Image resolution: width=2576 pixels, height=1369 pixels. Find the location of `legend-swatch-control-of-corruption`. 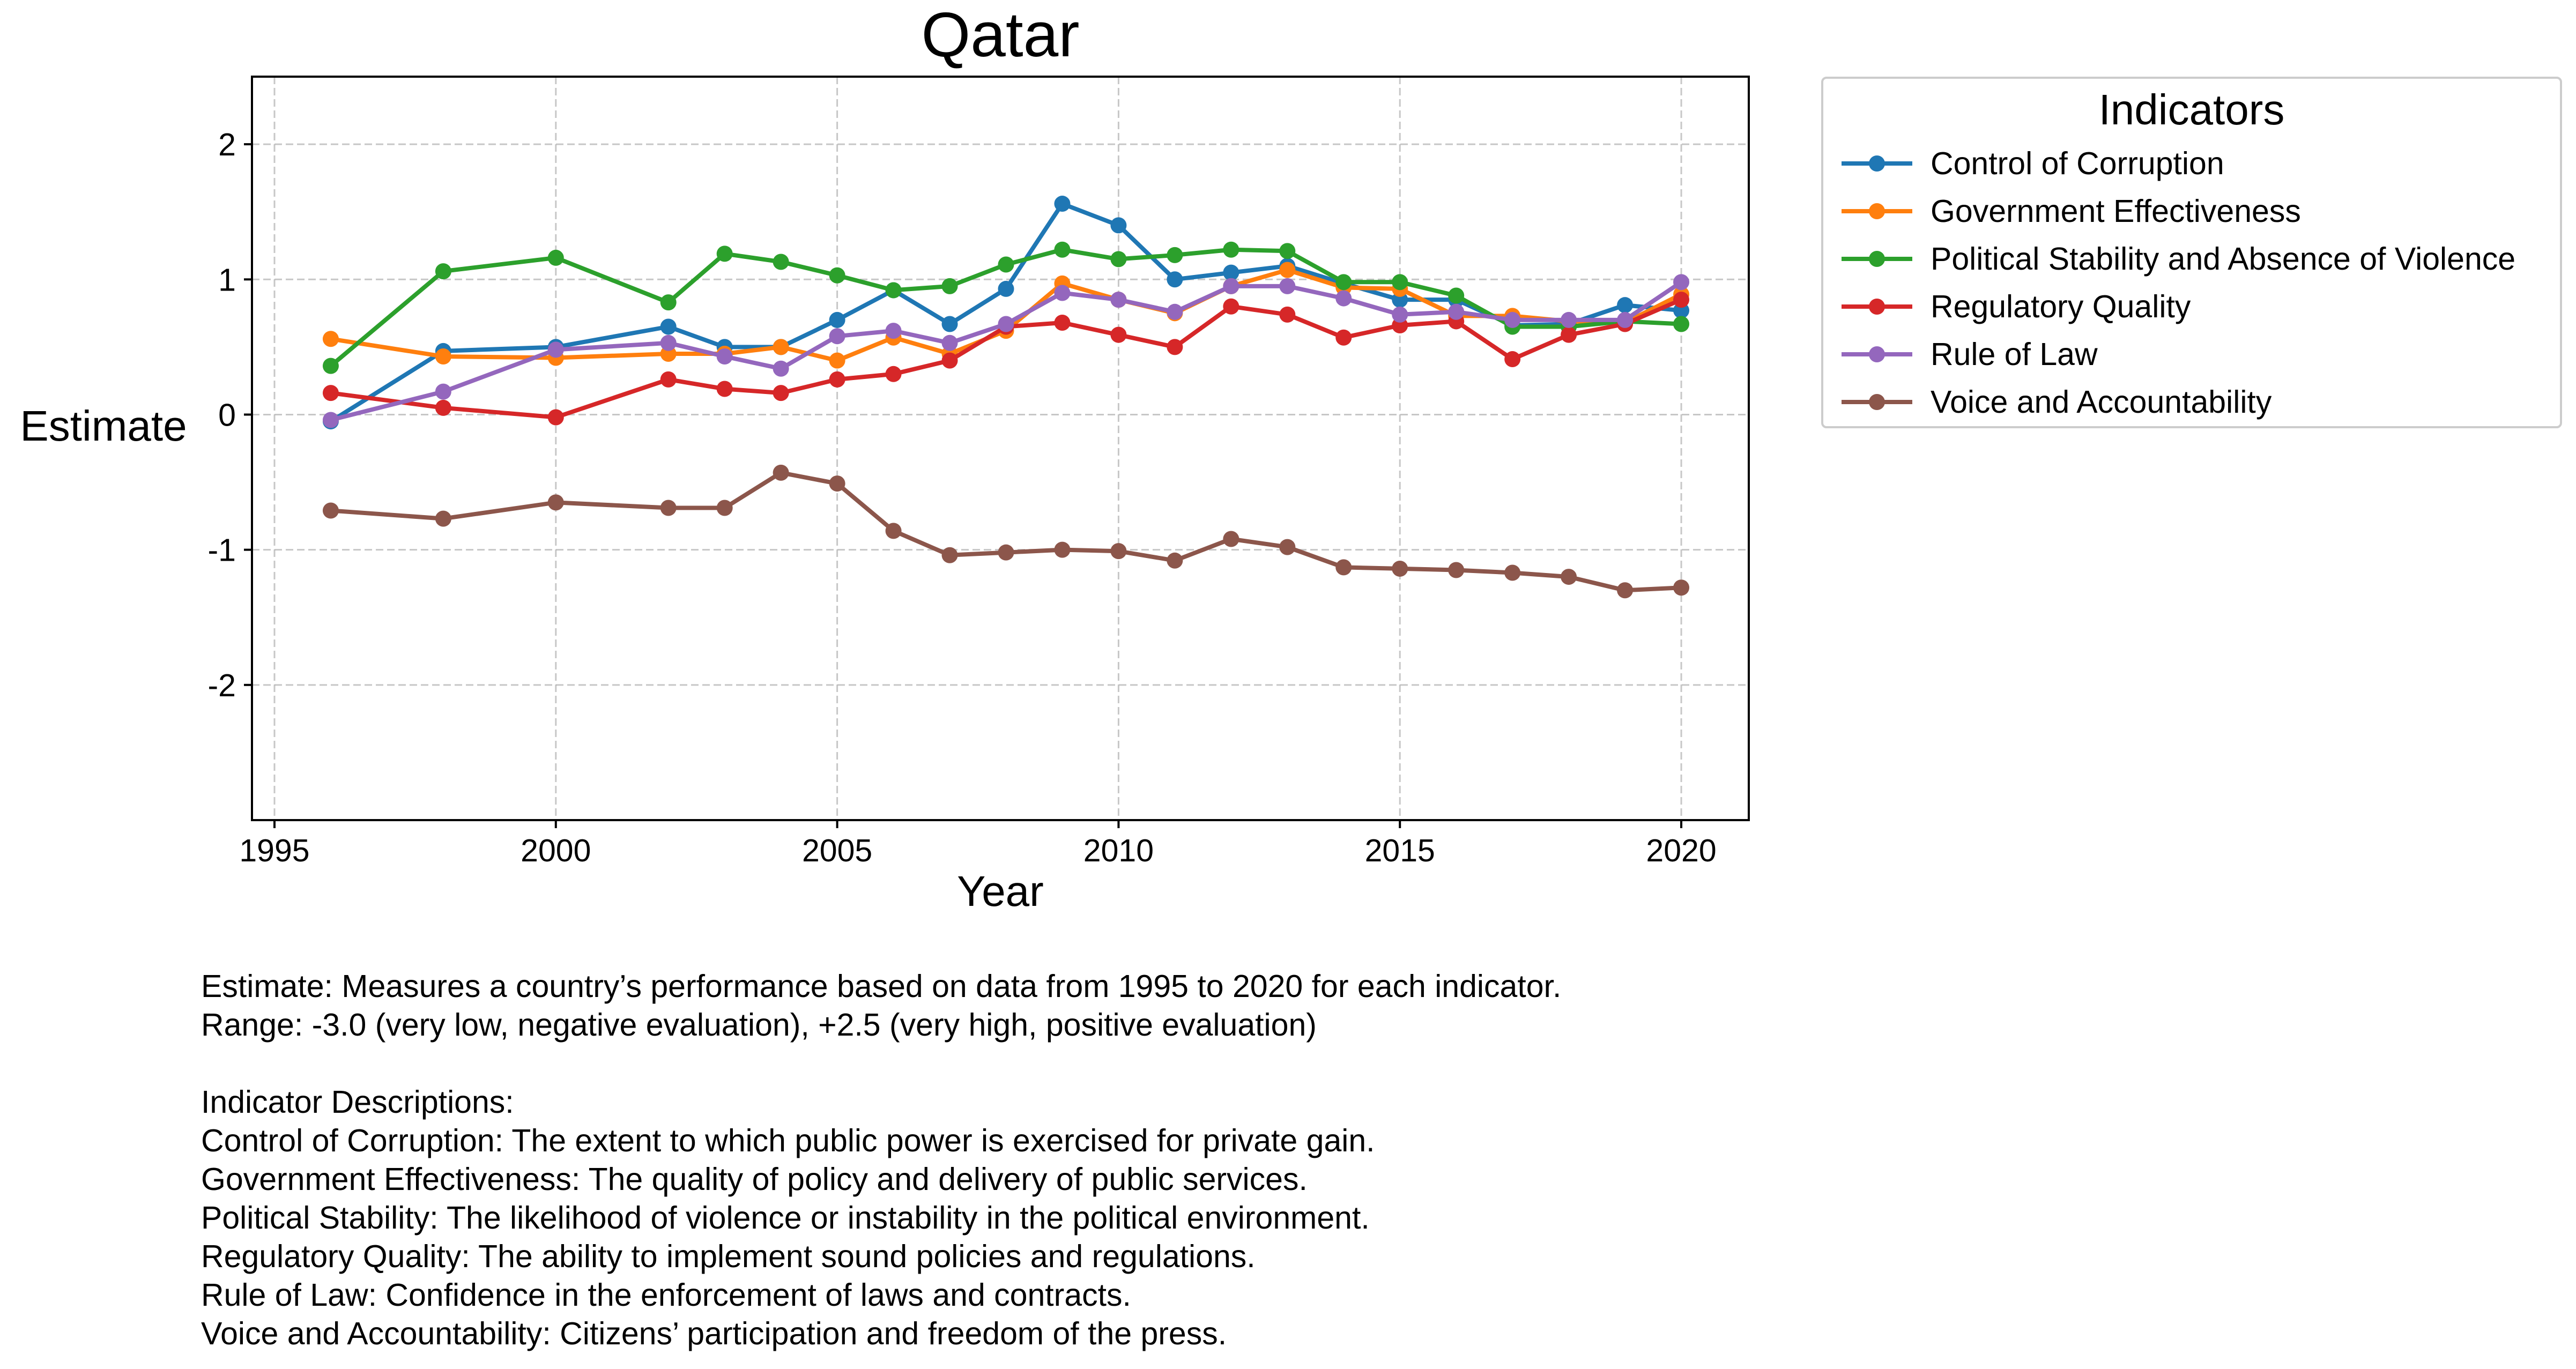

legend-swatch-control-of-corruption is located at coordinates (1877, 163).